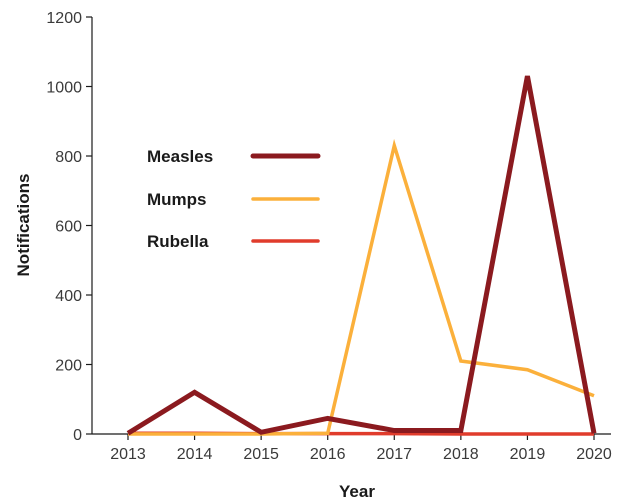 Image resolution: width=621 pixels, height=504 pixels. Describe the element at coordinates (68, 366) in the screenshot. I see `y-tick-label: 200` at that location.